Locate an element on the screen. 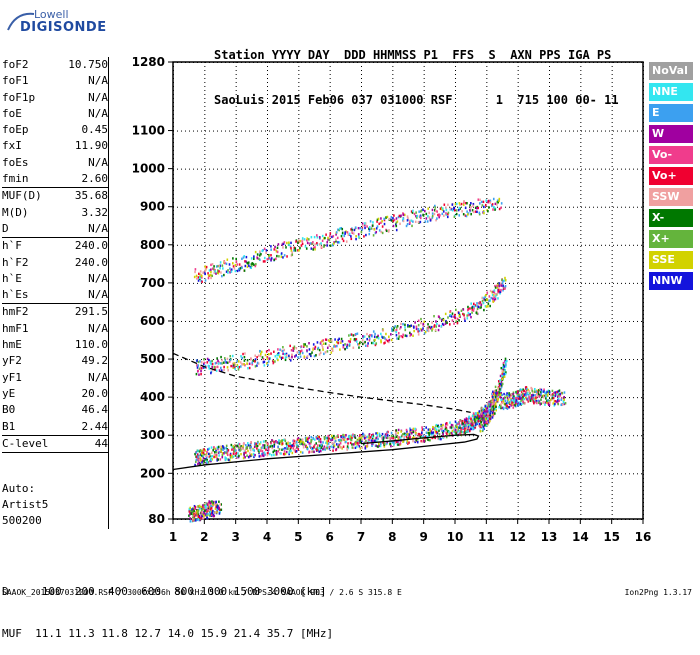 The width and height of the screenshot is (700, 655). y-tick-label: 200 is located at coordinates (152, 473).